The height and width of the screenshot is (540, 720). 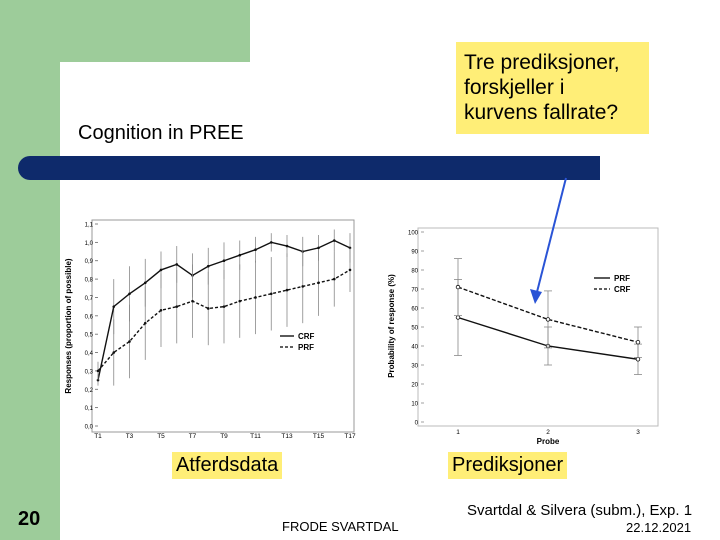 What do you see at coordinates (414, 253) in the screenshot?
I see `y-tick-label: 90` at bounding box center [414, 253].